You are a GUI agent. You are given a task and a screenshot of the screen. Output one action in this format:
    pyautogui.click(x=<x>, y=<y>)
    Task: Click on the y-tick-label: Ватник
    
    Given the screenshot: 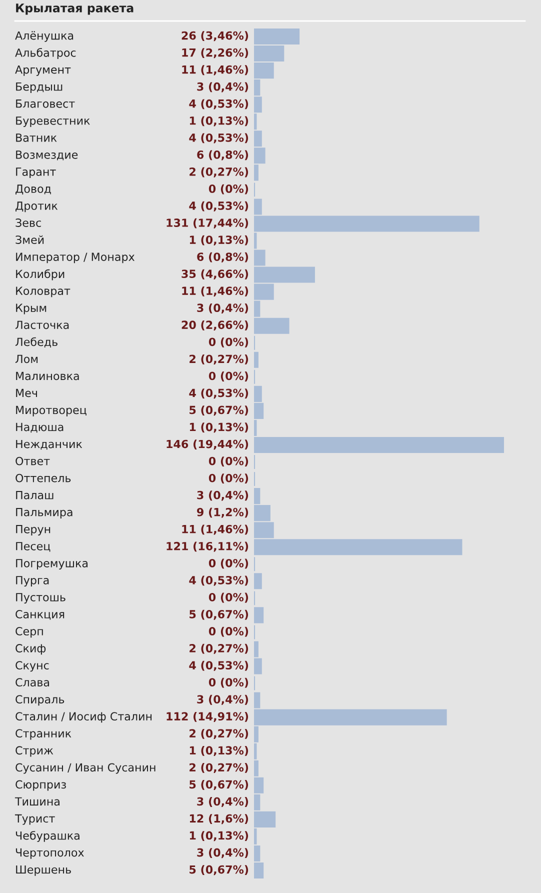 What is the action you would take?
    pyautogui.click(x=36, y=138)
    